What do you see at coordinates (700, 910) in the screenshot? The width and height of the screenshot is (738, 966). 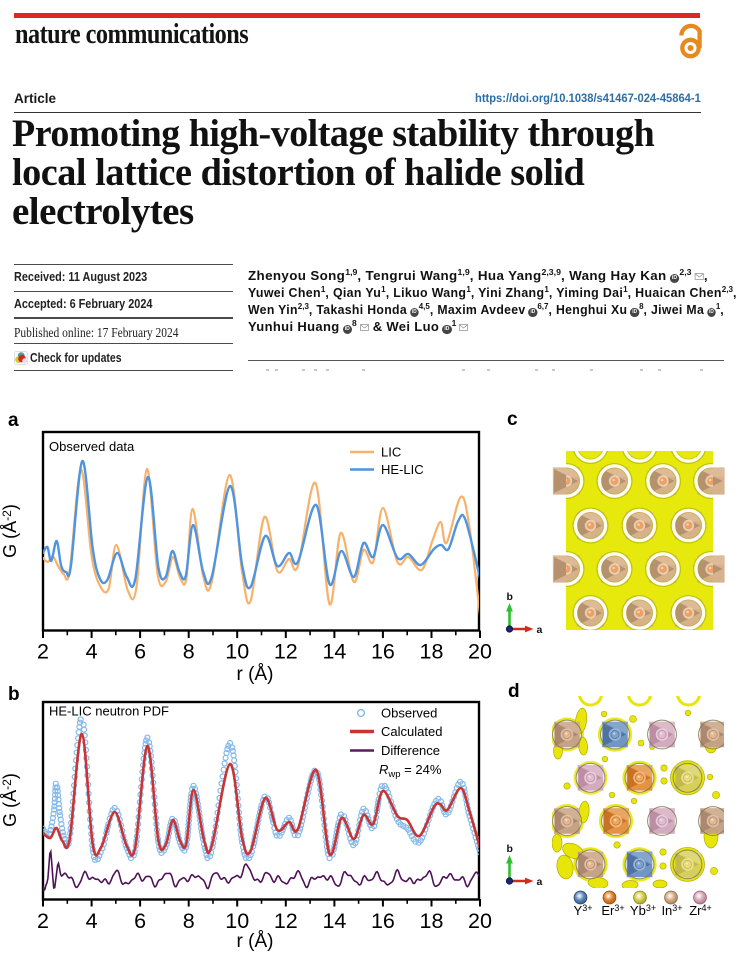 I see `svg-text: Zr4+` at bounding box center [700, 910].